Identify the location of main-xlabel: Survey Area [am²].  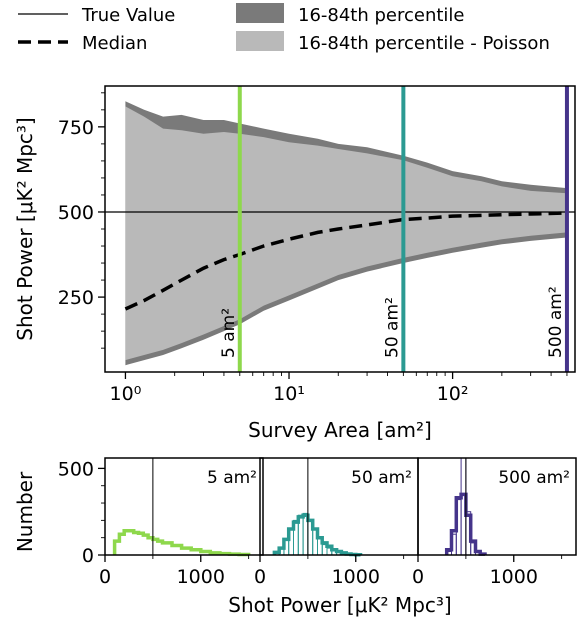
(340, 430).